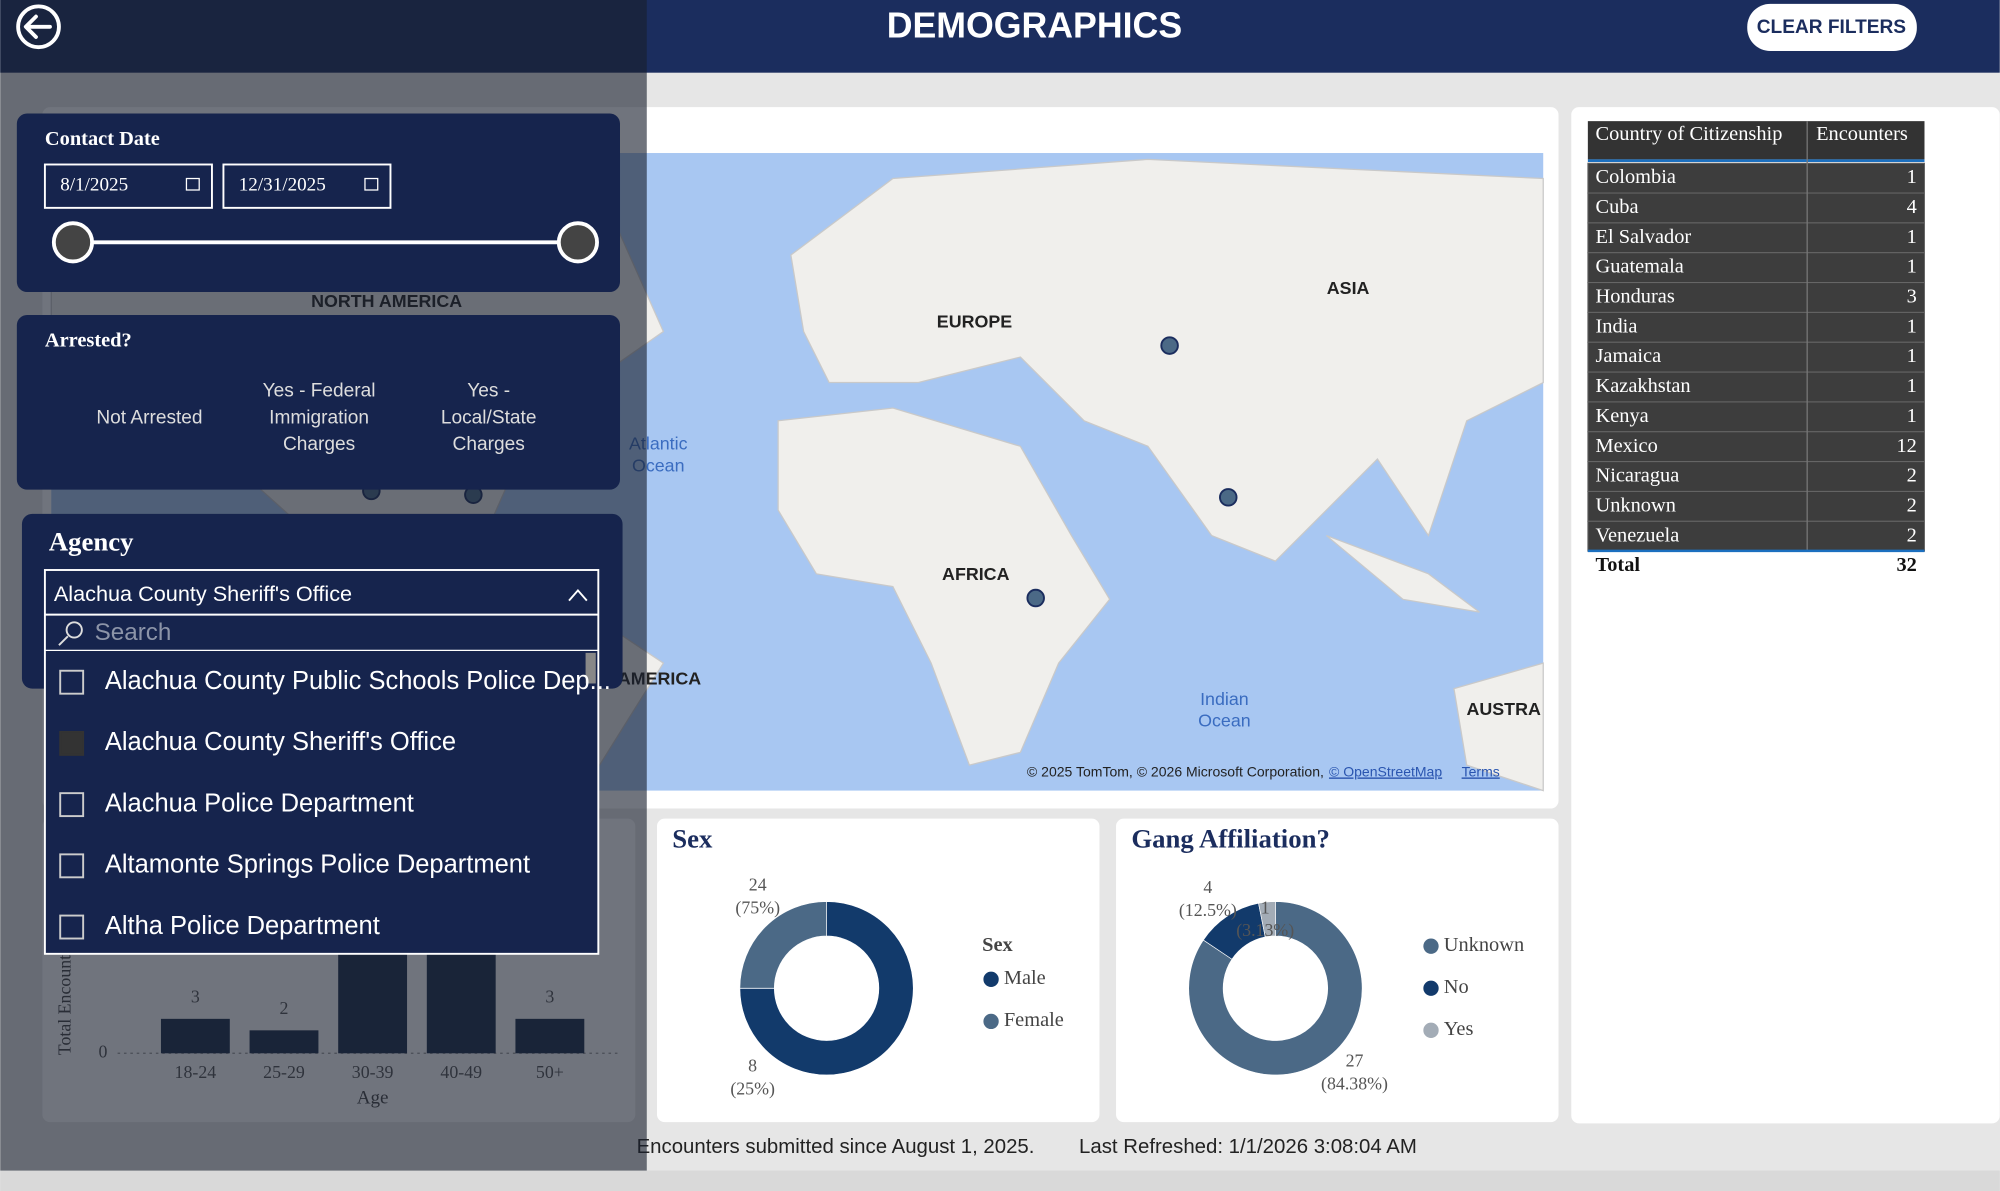  I want to click on ocean-label: Ocean, so click(1224, 720).